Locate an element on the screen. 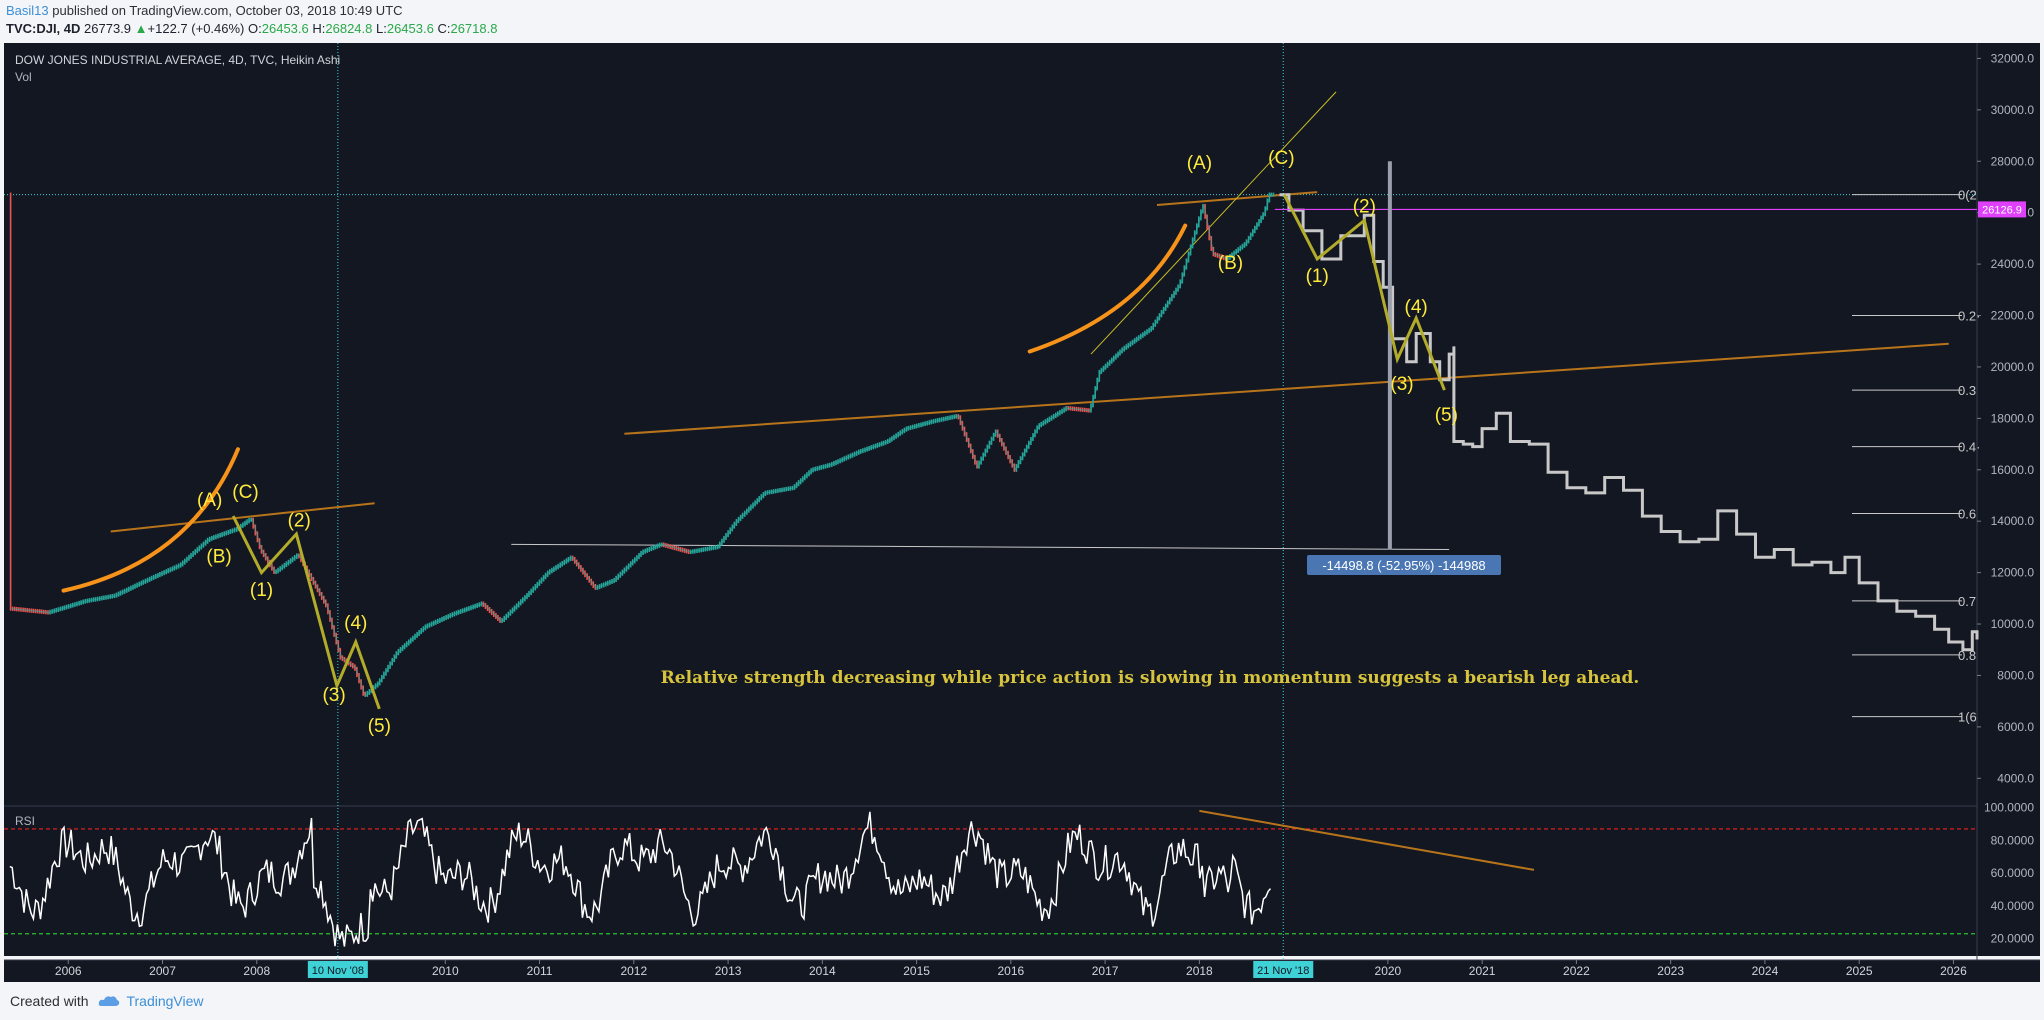 The height and width of the screenshot is (1020, 2044). y-tick-label: 32000.0 is located at coordinates (2013, 58).